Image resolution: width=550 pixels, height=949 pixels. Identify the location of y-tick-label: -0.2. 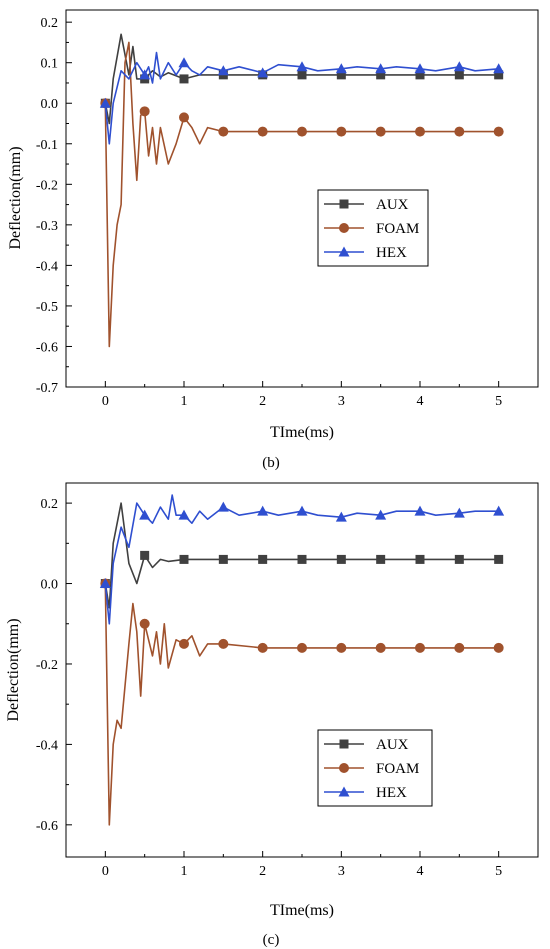
(47, 665).